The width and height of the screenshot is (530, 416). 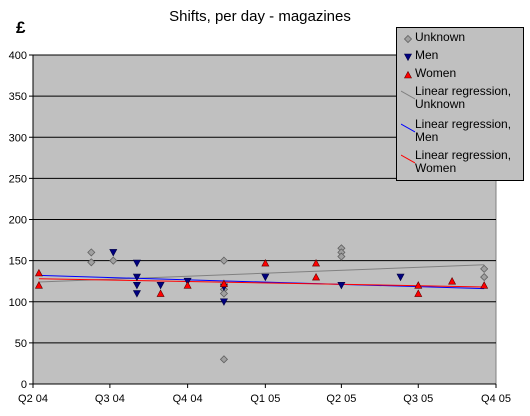 What do you see at coordinates (463, 161) in the screenshot?
I see `legend-label: Linear regression, Women` at bounding box center [463, 161].